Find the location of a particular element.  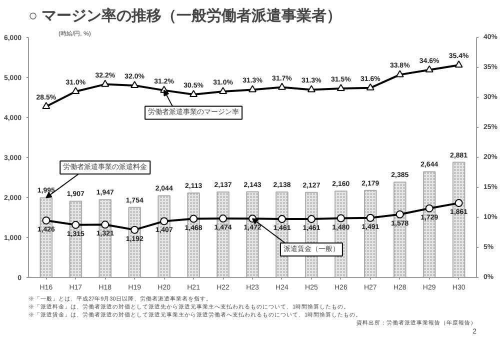

chart-title: ○ マージン率の推移（一般労働者派遣事業者） is located at coordinates (185, 15).